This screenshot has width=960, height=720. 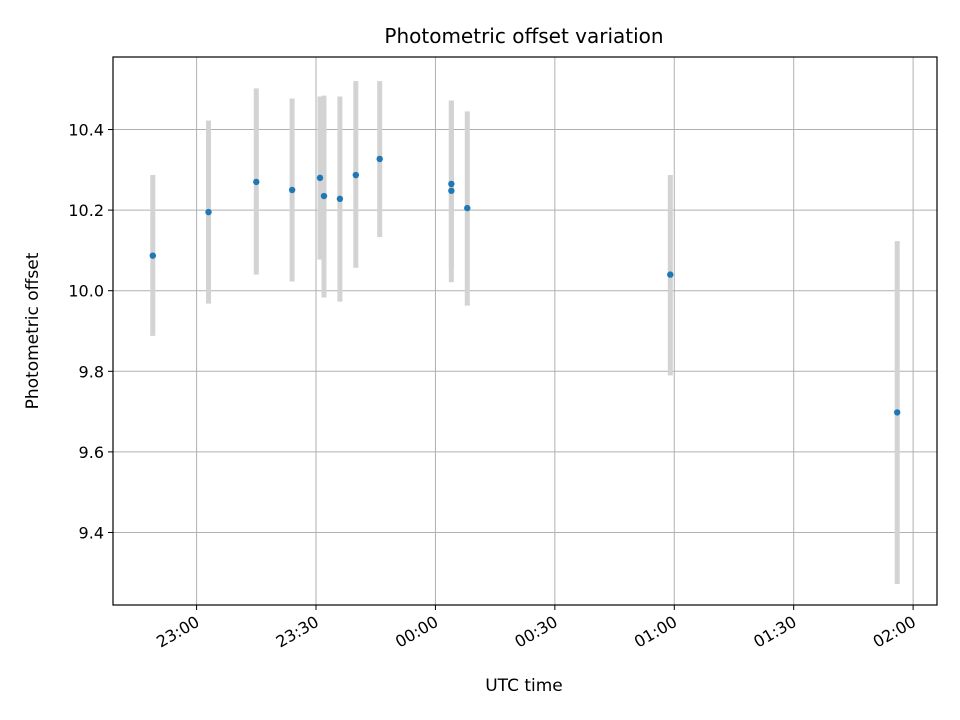 What do you see at coordinates (86, 210) in the screenshot?
I see `y-tick-label: 10.2` at bounding box center [86, 210].